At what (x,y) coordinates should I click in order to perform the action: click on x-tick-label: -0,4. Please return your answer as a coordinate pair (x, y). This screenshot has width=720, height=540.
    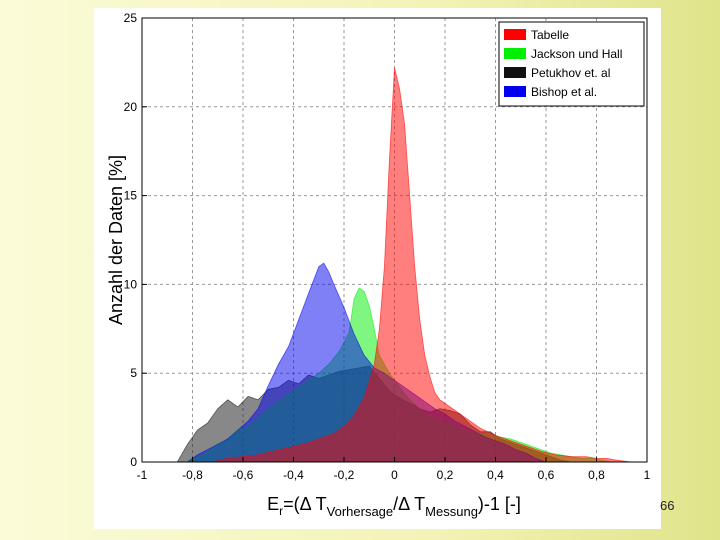
    Looking at the image, I should click on (293, 475).